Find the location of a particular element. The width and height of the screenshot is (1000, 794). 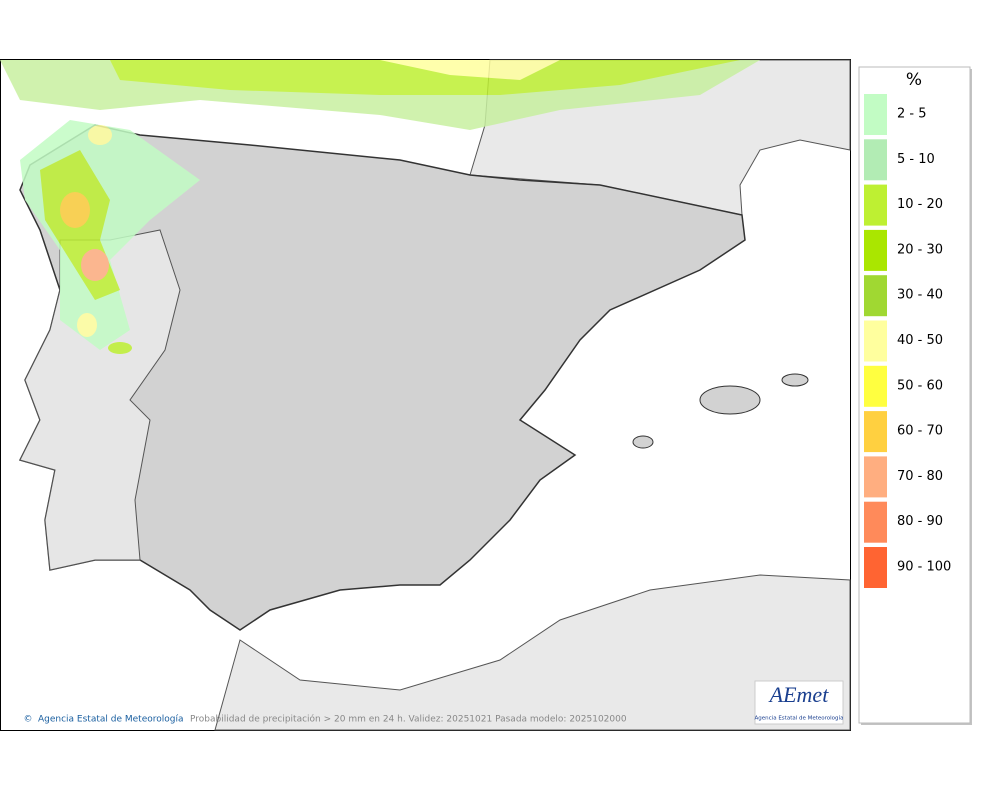

legend-label: 20 - 30 is located at coordinates (920, 249).